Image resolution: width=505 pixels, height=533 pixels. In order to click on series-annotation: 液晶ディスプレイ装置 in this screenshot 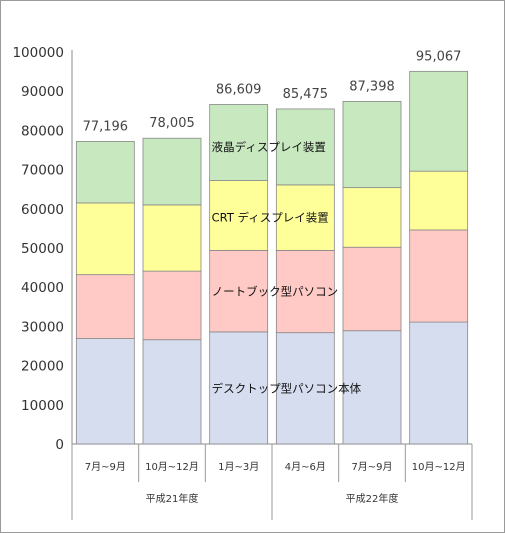, I will do `click(269, 147)`.